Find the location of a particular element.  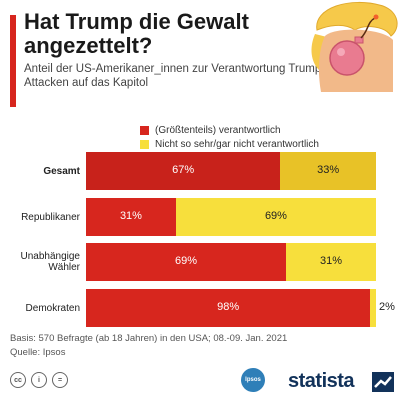

value-label: 2% is located at coordinates (387, 307).